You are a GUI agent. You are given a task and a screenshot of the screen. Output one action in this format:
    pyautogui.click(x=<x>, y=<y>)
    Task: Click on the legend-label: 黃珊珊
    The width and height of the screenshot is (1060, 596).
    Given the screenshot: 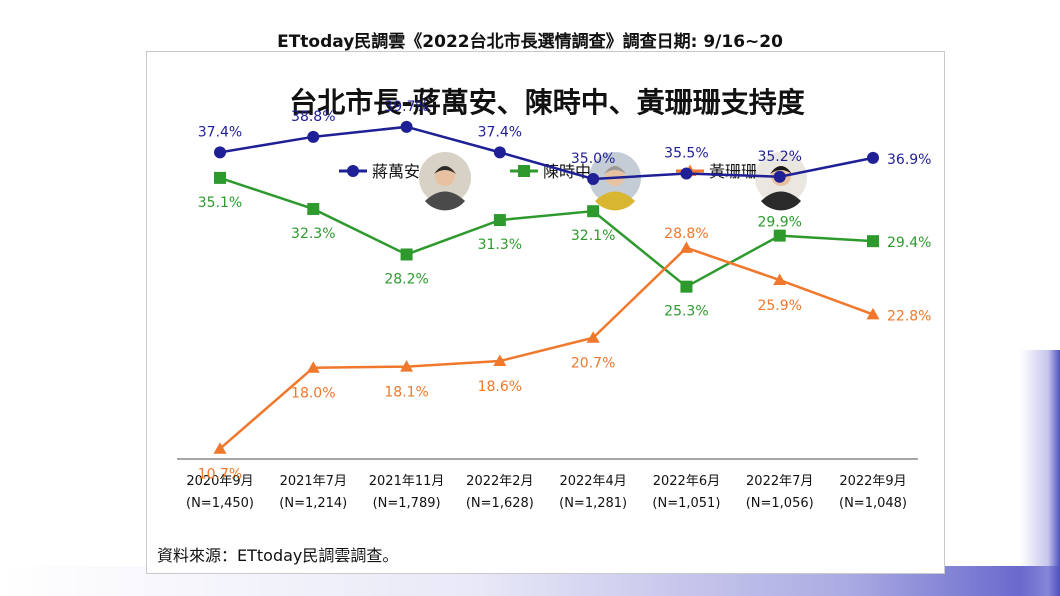 What is the action you would take?
    pyautogui.click(x=733, y=171)
    